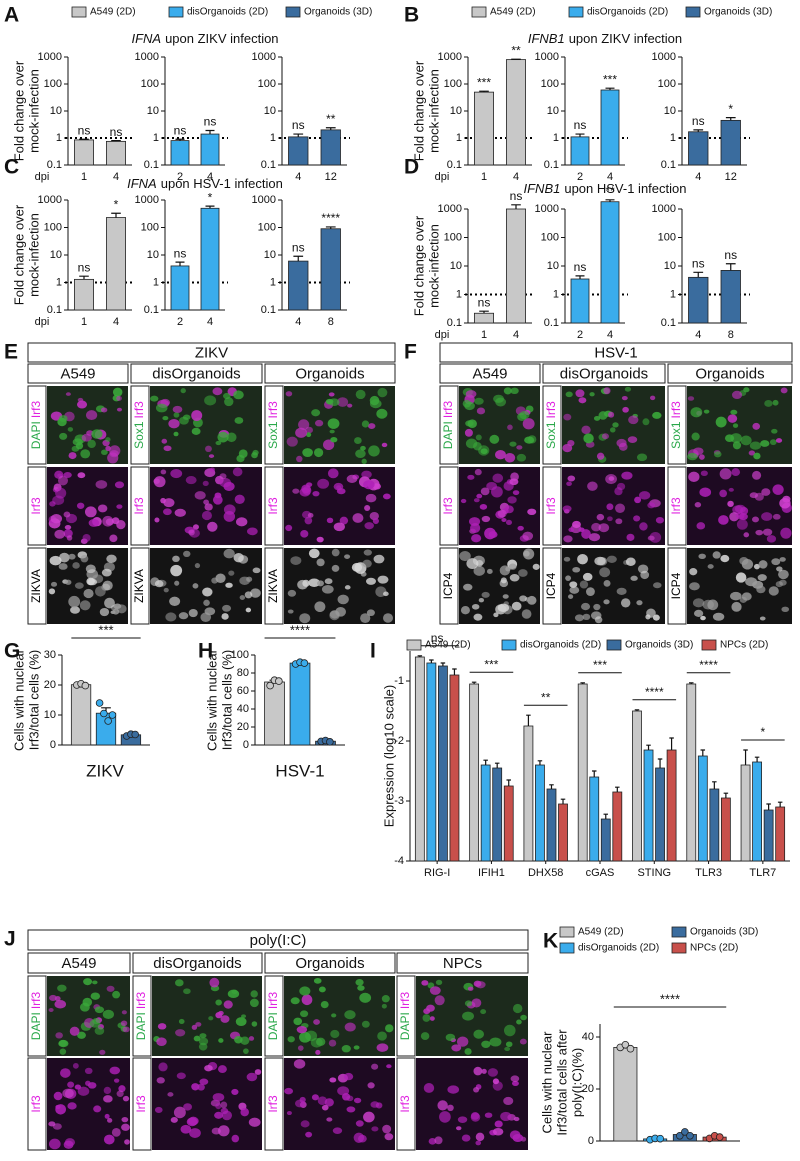 Image resolution: width=800 pixels, height=1161 pixels. Describe the element at coordinates (227, 12) in the screenshot. I see `legend-label: disOrganoids (2D)` at that location.